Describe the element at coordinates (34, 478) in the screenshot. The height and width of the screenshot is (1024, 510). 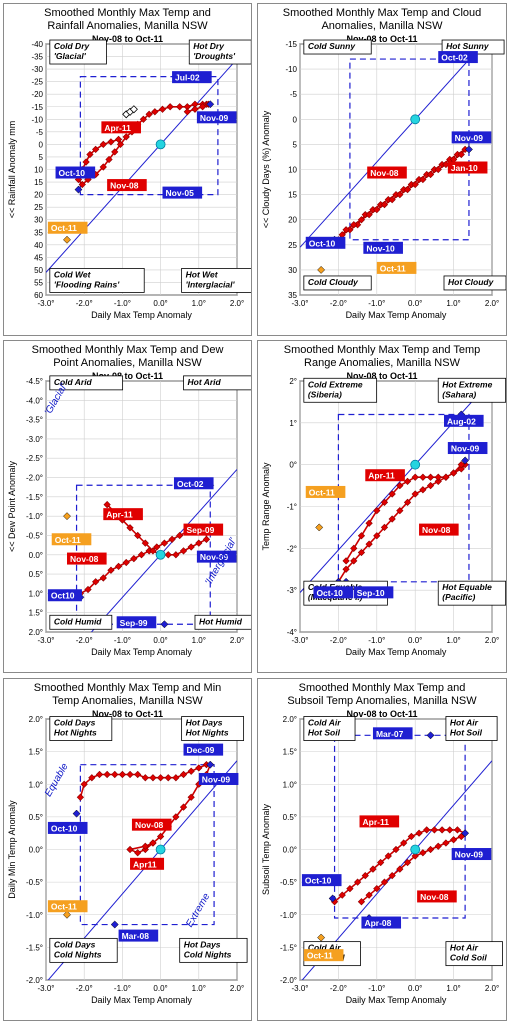
I see `y-tick-label: -2.0°` at that location.